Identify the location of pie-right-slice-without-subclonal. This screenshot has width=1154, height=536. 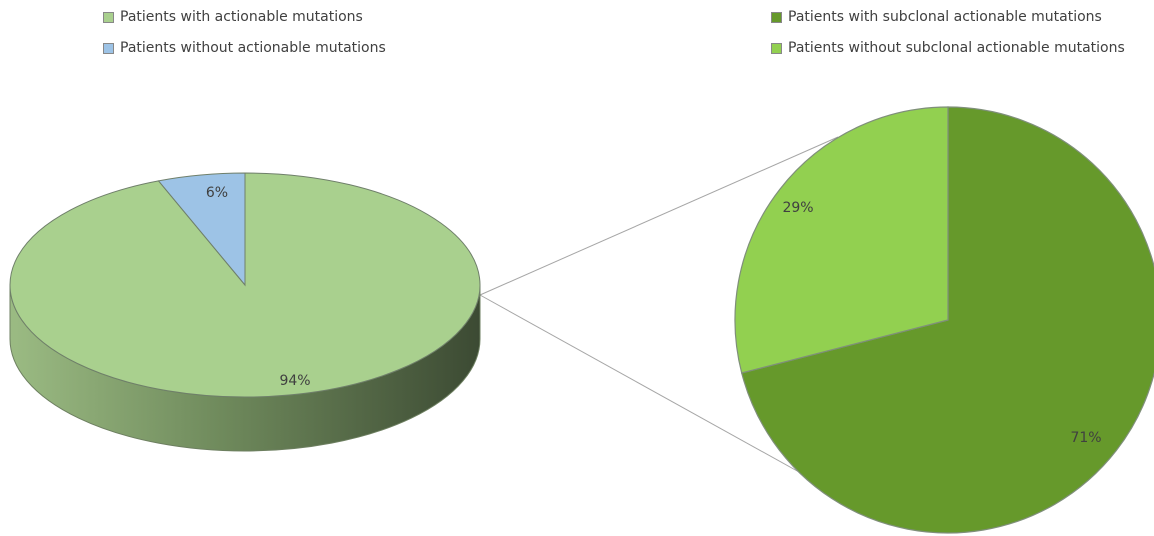
(841, 240).